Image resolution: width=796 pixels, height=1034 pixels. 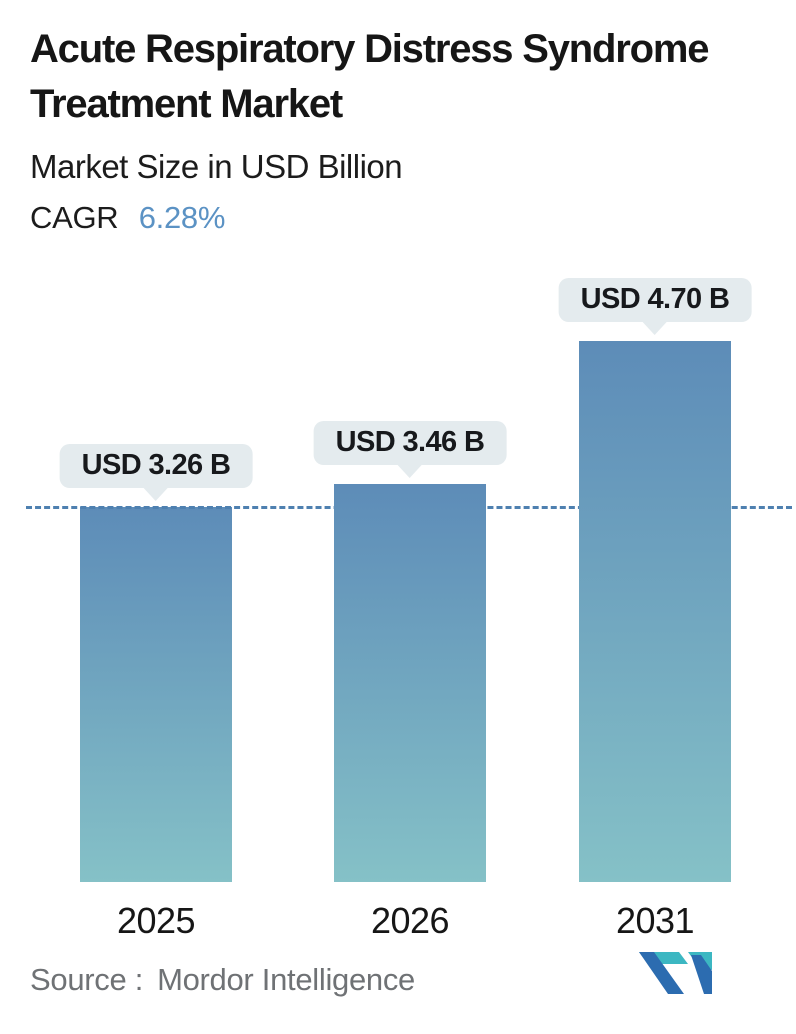 What do you see at coordinates (156, 466) in the screenshot?
I see `value-tooltip-2025: USD 3.26 B` at bounding box center [156, 466].